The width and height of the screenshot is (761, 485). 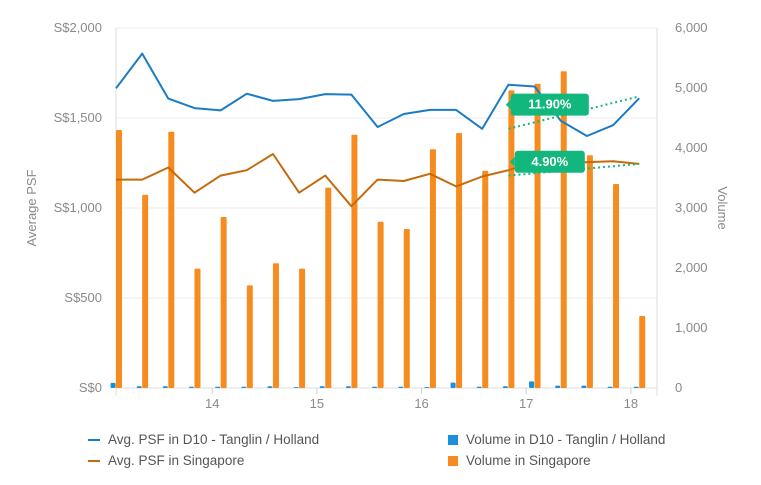 I want to click on legend-item-d10-psf: Avg. PSF in D10 - Tanglin / Holland, so click(x=268, y=439).